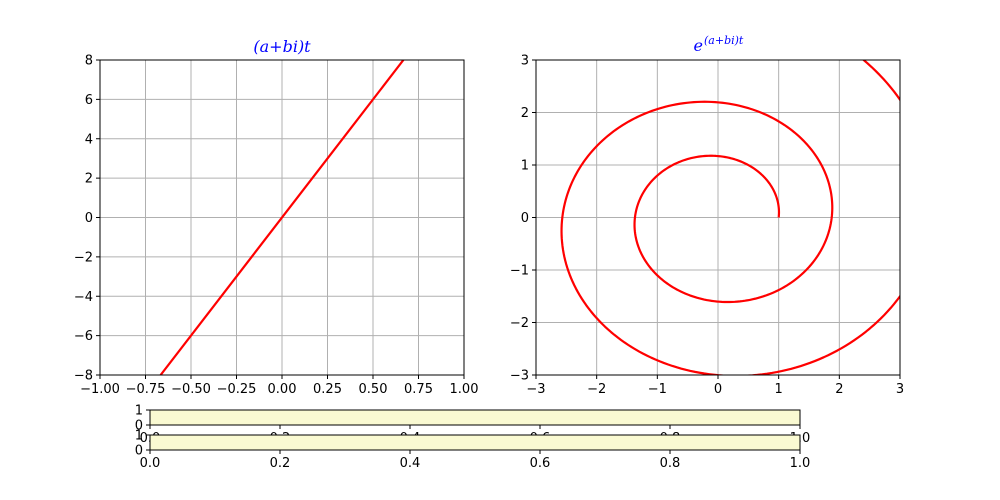 This screenshot has height=500, width=1000. Describe the element at coordinates (146, 389) in the screenshot. I see `x-tick-label: −0.75` at that location.